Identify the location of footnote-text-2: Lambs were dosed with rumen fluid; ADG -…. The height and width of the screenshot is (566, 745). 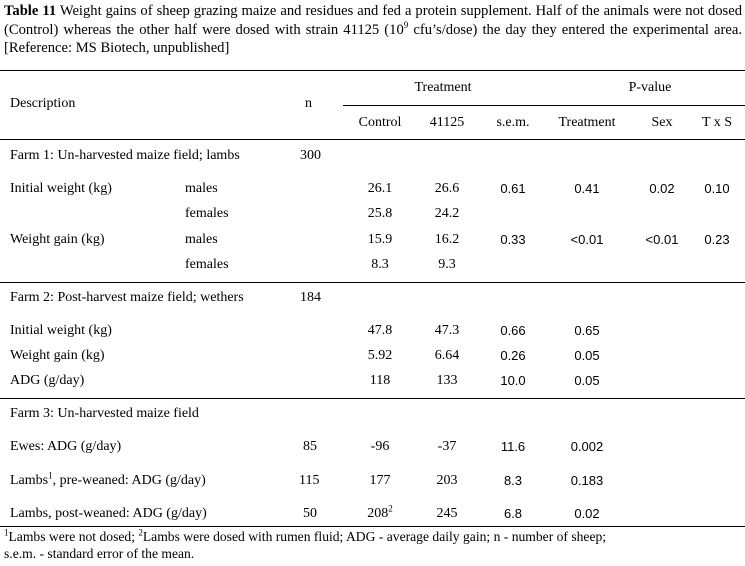
(374, 536).